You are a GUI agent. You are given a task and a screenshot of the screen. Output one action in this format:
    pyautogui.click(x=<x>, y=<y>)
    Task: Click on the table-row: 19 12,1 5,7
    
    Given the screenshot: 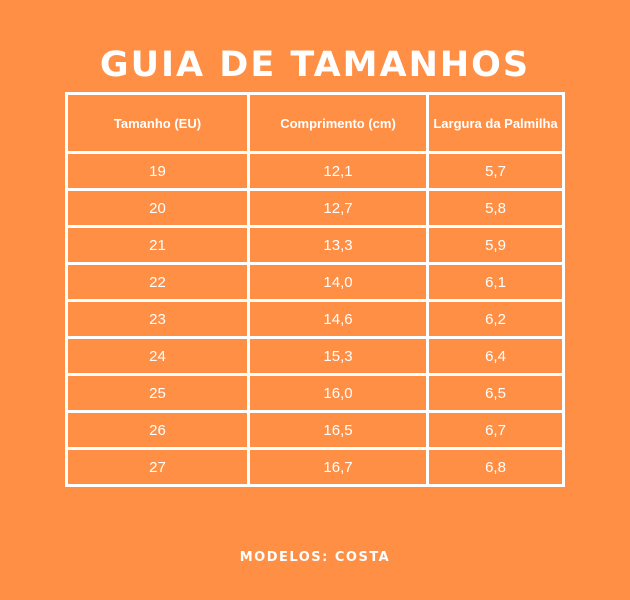 What is the action you would take?
    pyautogui.click(x=315, y=171)
    